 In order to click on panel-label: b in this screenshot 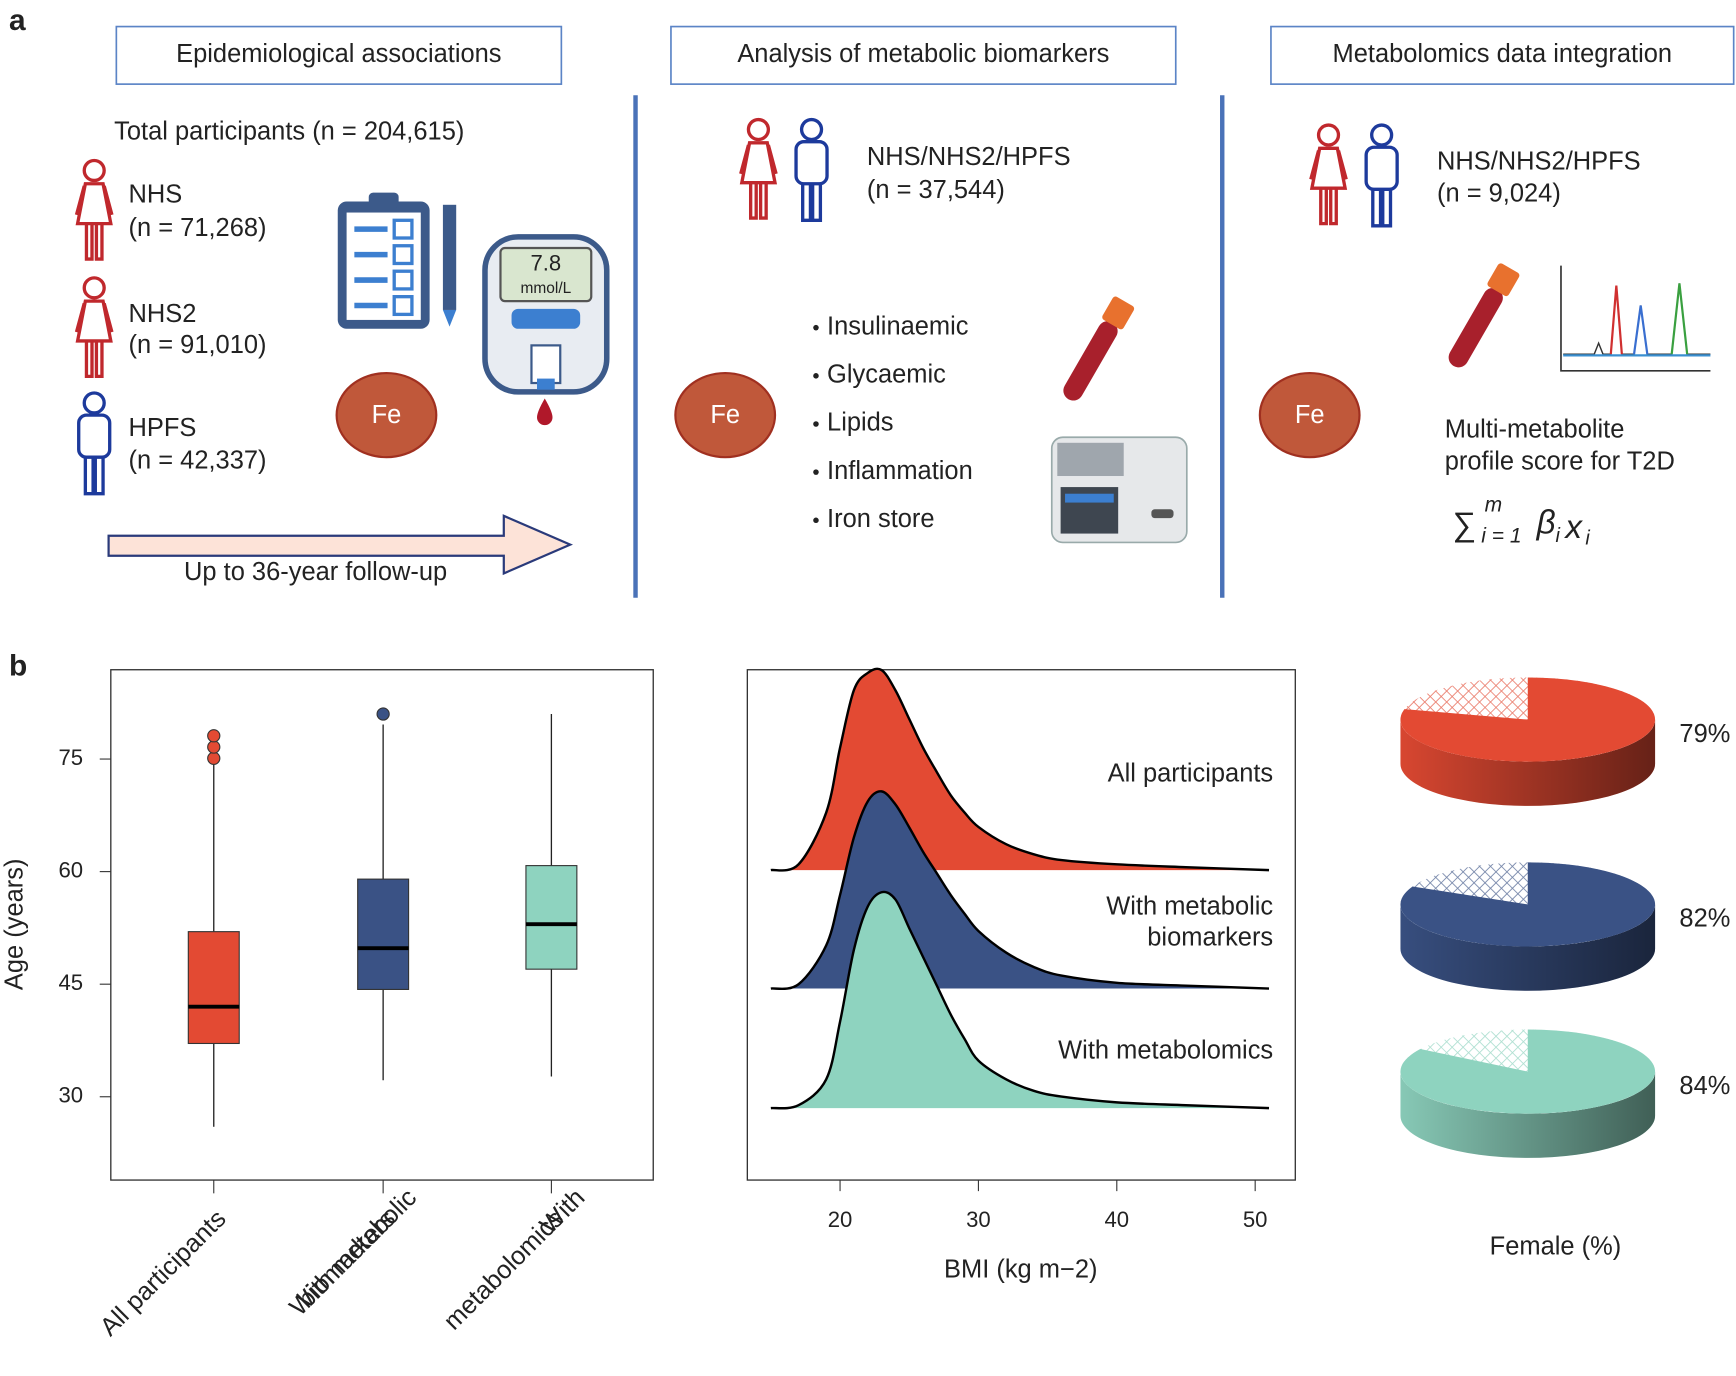, I will do `click(18, 665)`.